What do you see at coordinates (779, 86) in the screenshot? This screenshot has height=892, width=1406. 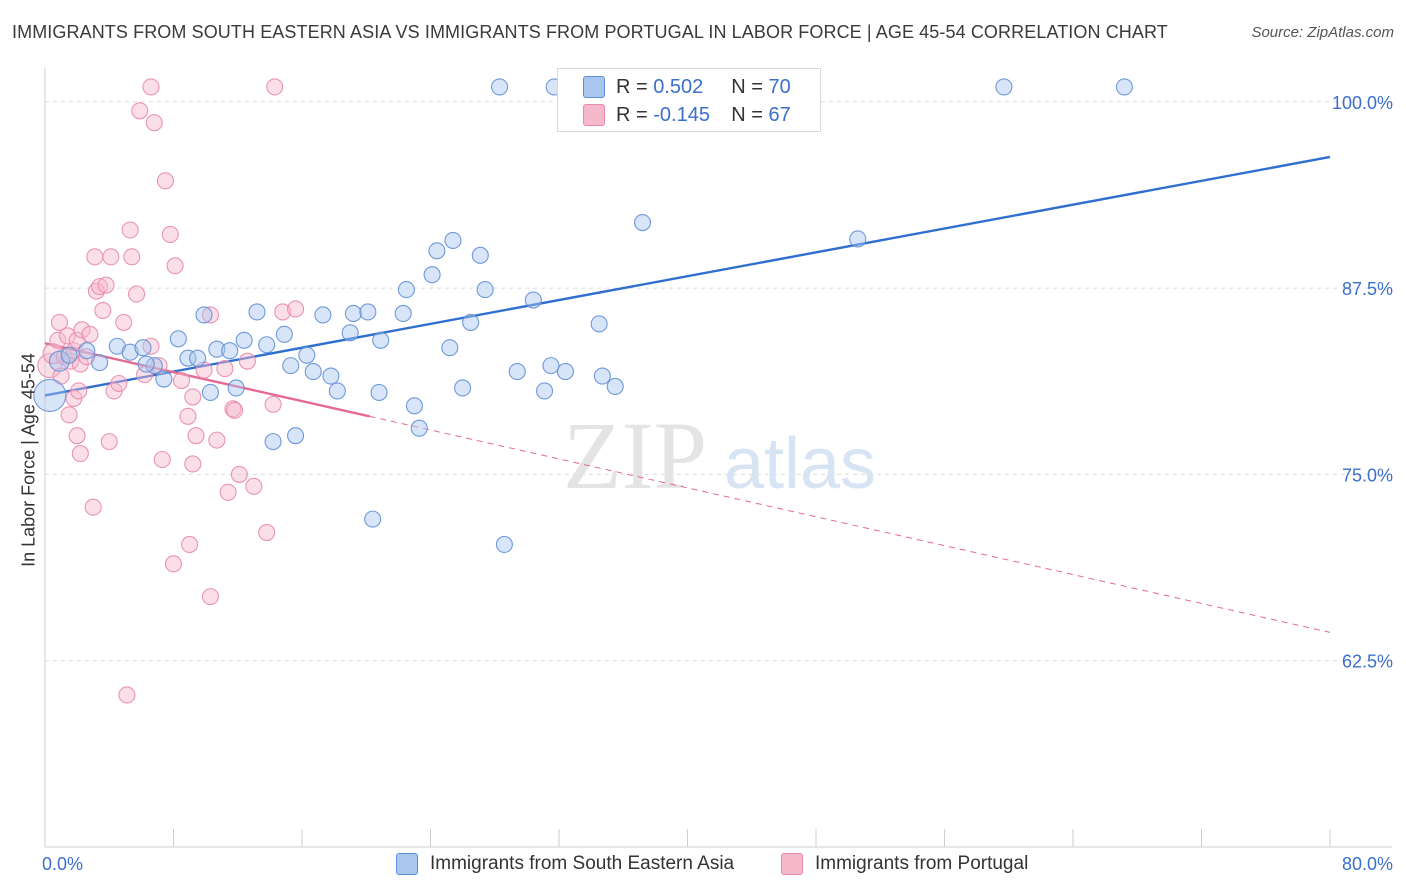 I see `legend-n-value: 70` at bounding box center [779, 86].